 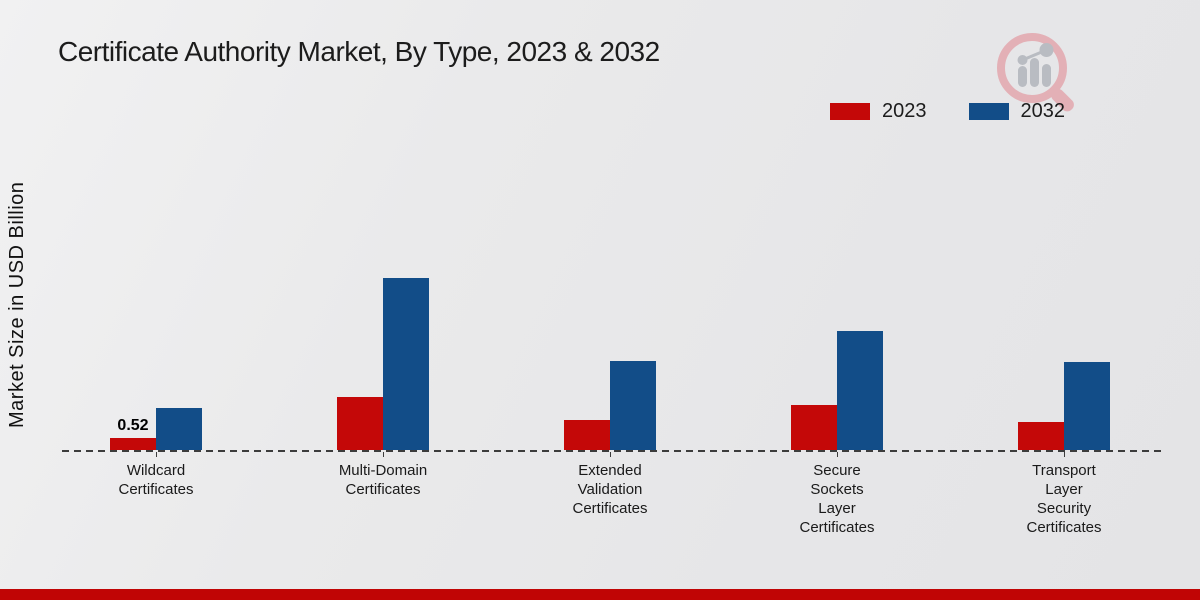 What do you see at coordinates (850, 111) in the screenshot?
I see `legend-swatch-2023` at bounding box center [850, 111].